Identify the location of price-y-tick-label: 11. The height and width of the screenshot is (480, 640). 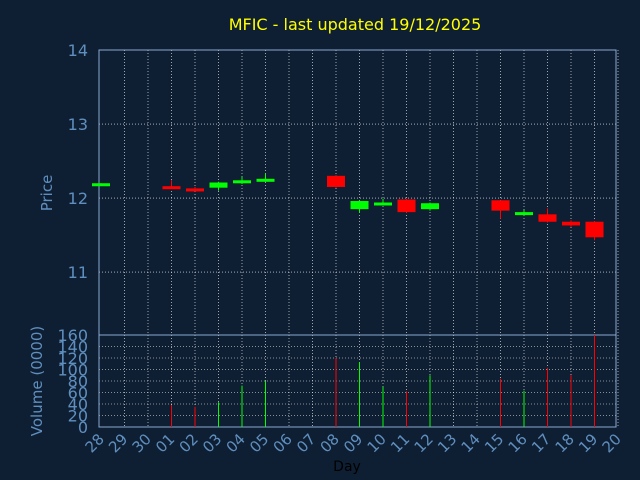
(78, 272).